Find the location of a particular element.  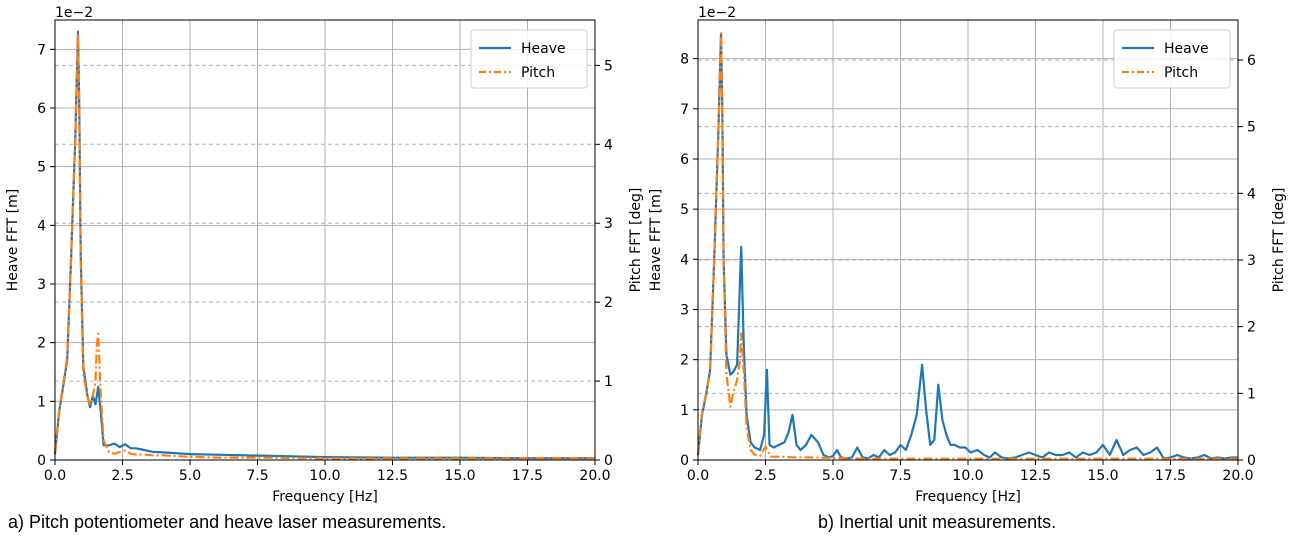

y2-tick-label: 6 is located at coordinates (1251, 61).